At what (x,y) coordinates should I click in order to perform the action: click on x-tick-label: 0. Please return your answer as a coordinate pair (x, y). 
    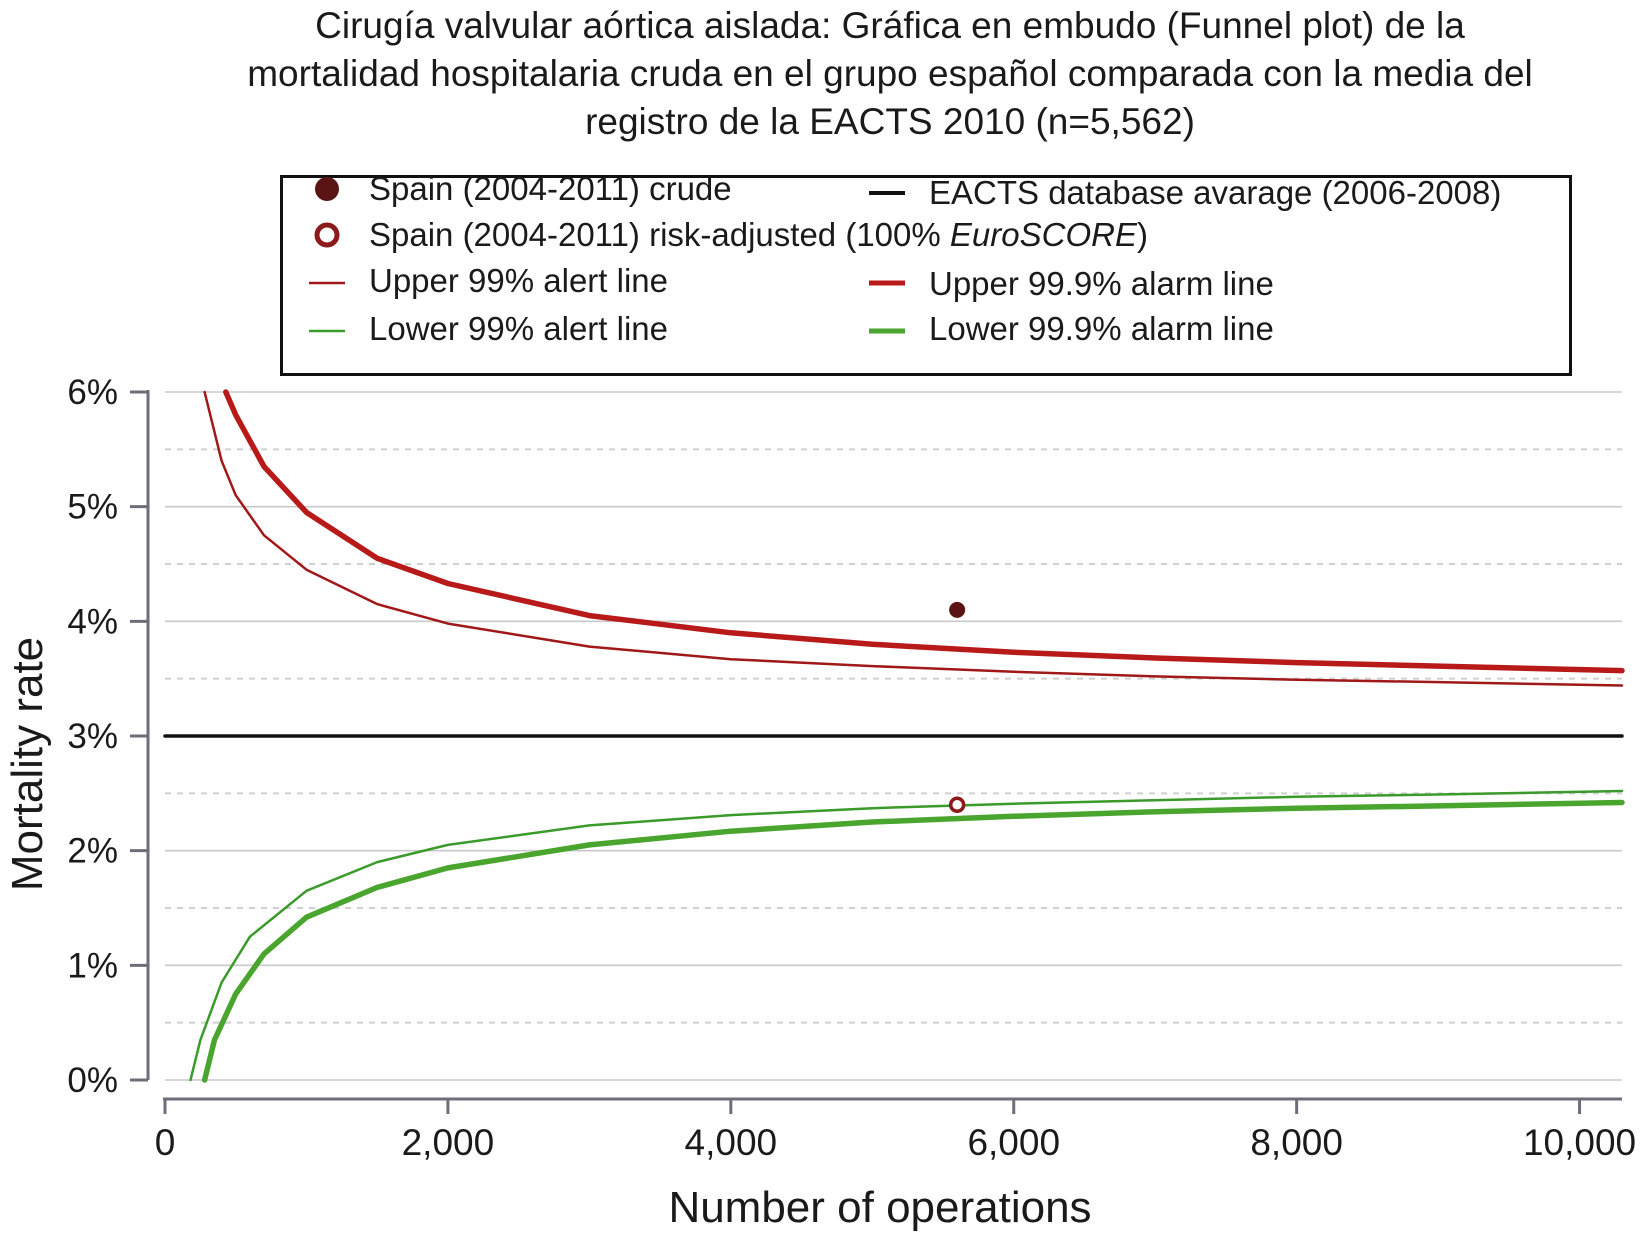
    Looking at the image, I should click on (165, 1142).